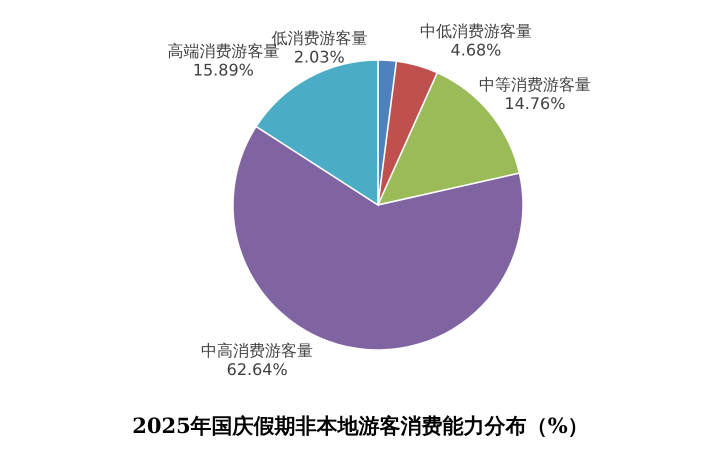 The width and height of the screenshot is (721, 459). What do you see at coordinates (319, 56) in the screenshot?
I see `data-label: 2.03%` at bounding box center [319, 56].